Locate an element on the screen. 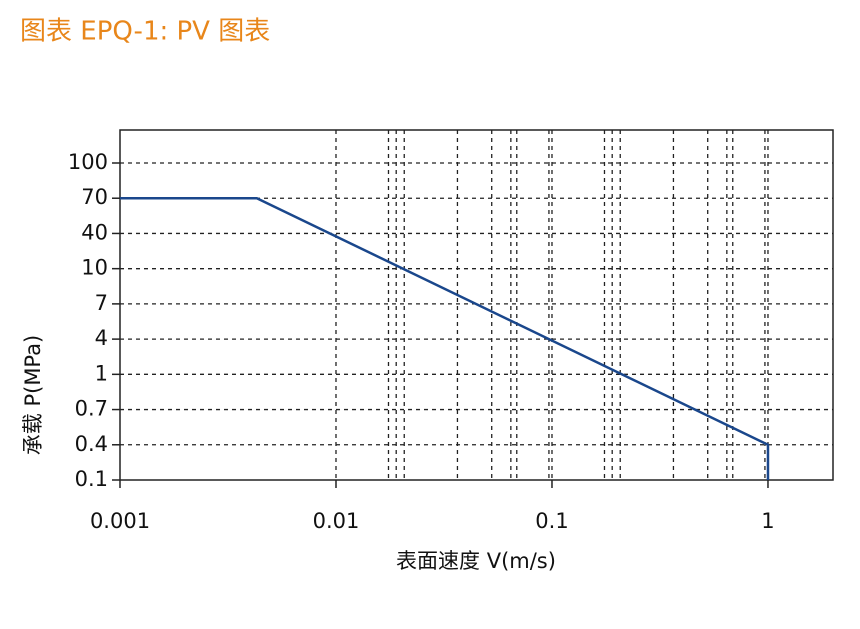 This screenshot has height=629, width=860. y-tick-label: 0.4 is located at coordinates (91, 444).